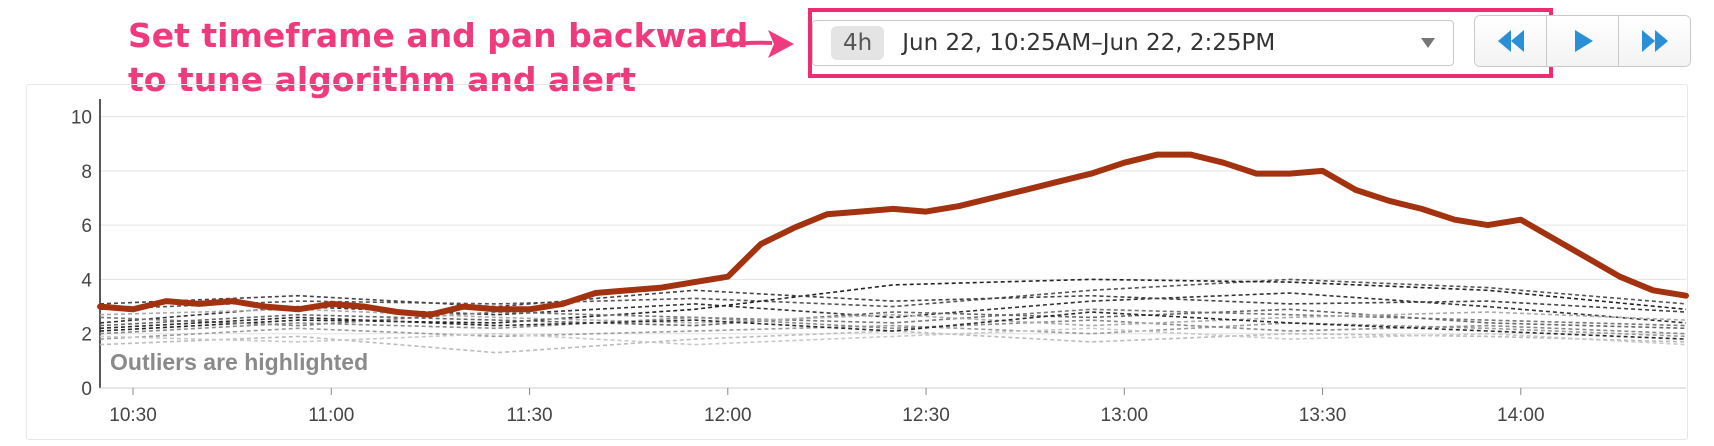  Describe the element at coordinates (81, 118) in the screenshot. I see `y-tick-label: 10` at that location.